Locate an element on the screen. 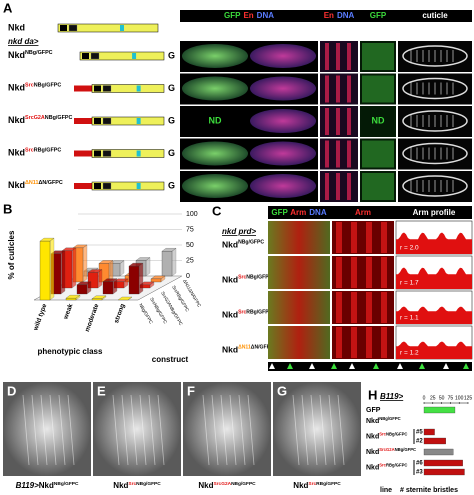 The width and height of the screenshot is (474, 495). construct-mod: ΔN11 is located at coordinates (31, 183).